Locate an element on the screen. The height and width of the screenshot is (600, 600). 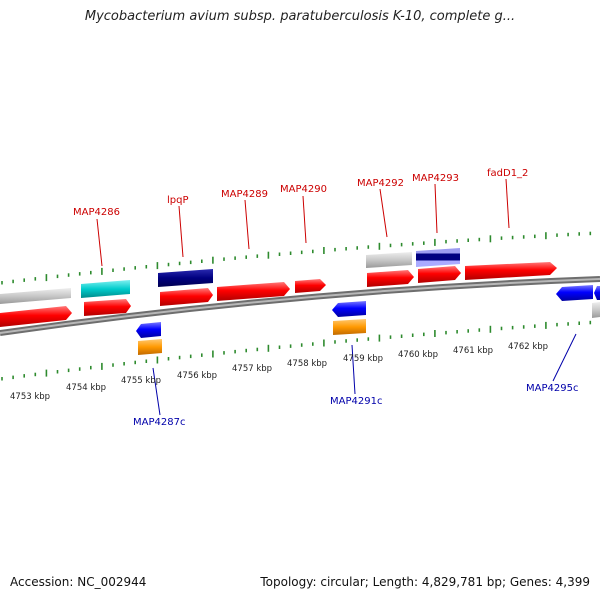
kbp-label: 4759 kbp is located at coordinates (363, 359).